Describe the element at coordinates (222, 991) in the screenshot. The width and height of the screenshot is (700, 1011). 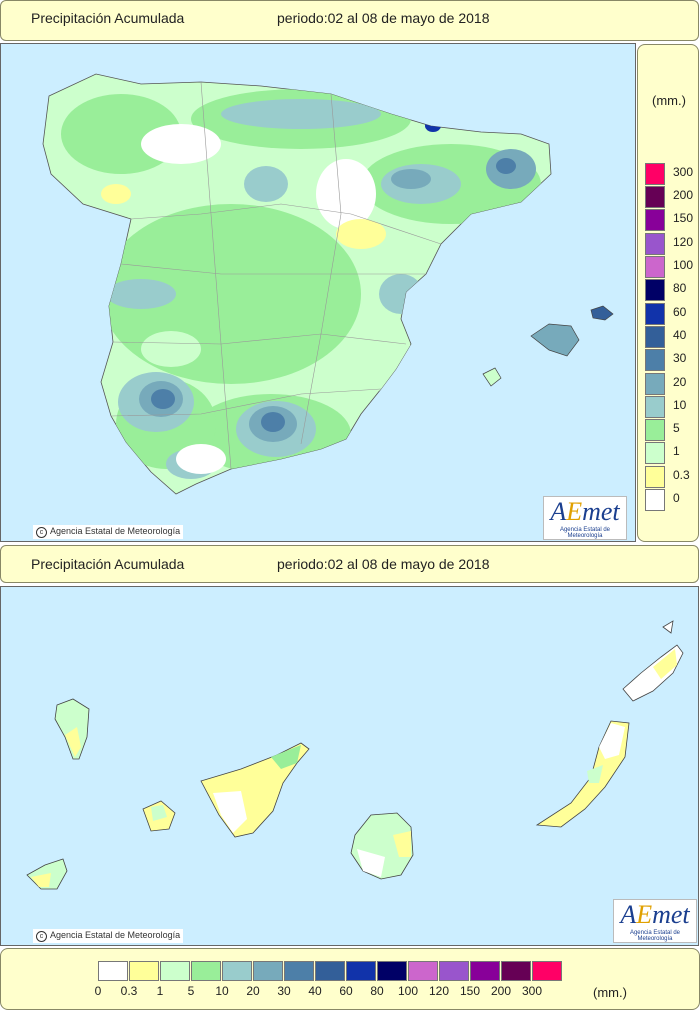
I see `legend-label-h-10: 10` at that location.